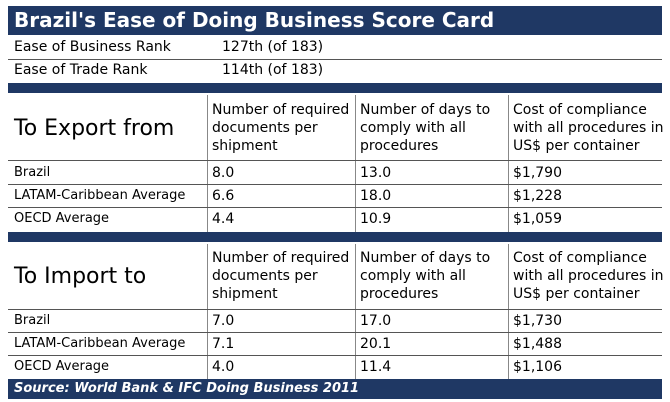 The image size is (670, 402). I want to click on import-row-label: LATAM-Caribbean Average, so click(100, 343).